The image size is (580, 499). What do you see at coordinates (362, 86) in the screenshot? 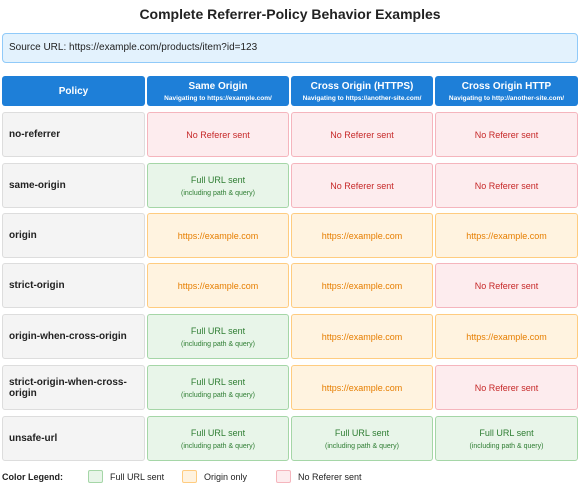
I see `header-title: Cross Origin (HTTPS)` at bounding box center [362, 86].